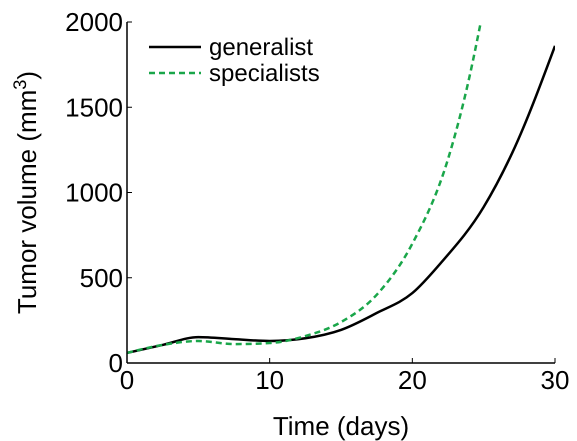 This screenshot has width=577, height=441. Describe the element at coordinates (101, 277) in the screenshot. I see `y-tick-label: 500` at that location.